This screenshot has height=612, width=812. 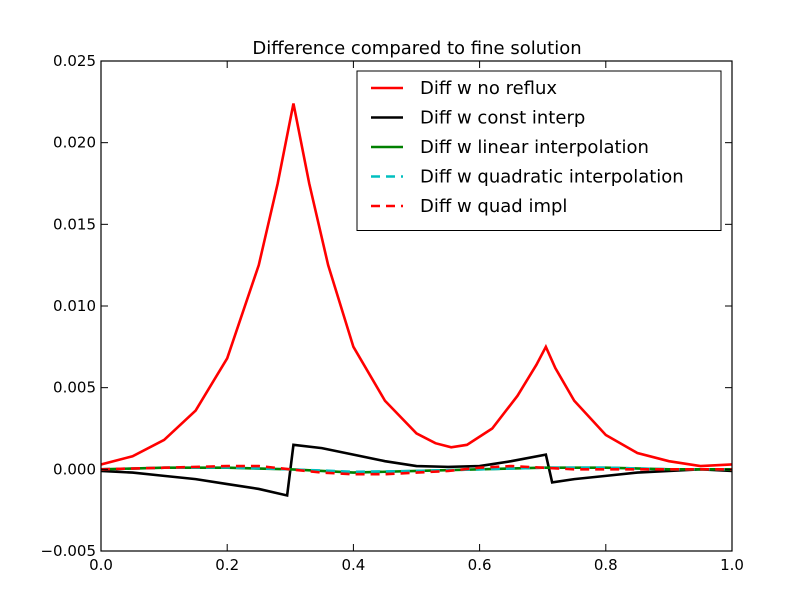 What do you see at coordinates (74, 388) in the screenshot?
I see `y-tick-label: 0.005` at bounding box center [74, 388].